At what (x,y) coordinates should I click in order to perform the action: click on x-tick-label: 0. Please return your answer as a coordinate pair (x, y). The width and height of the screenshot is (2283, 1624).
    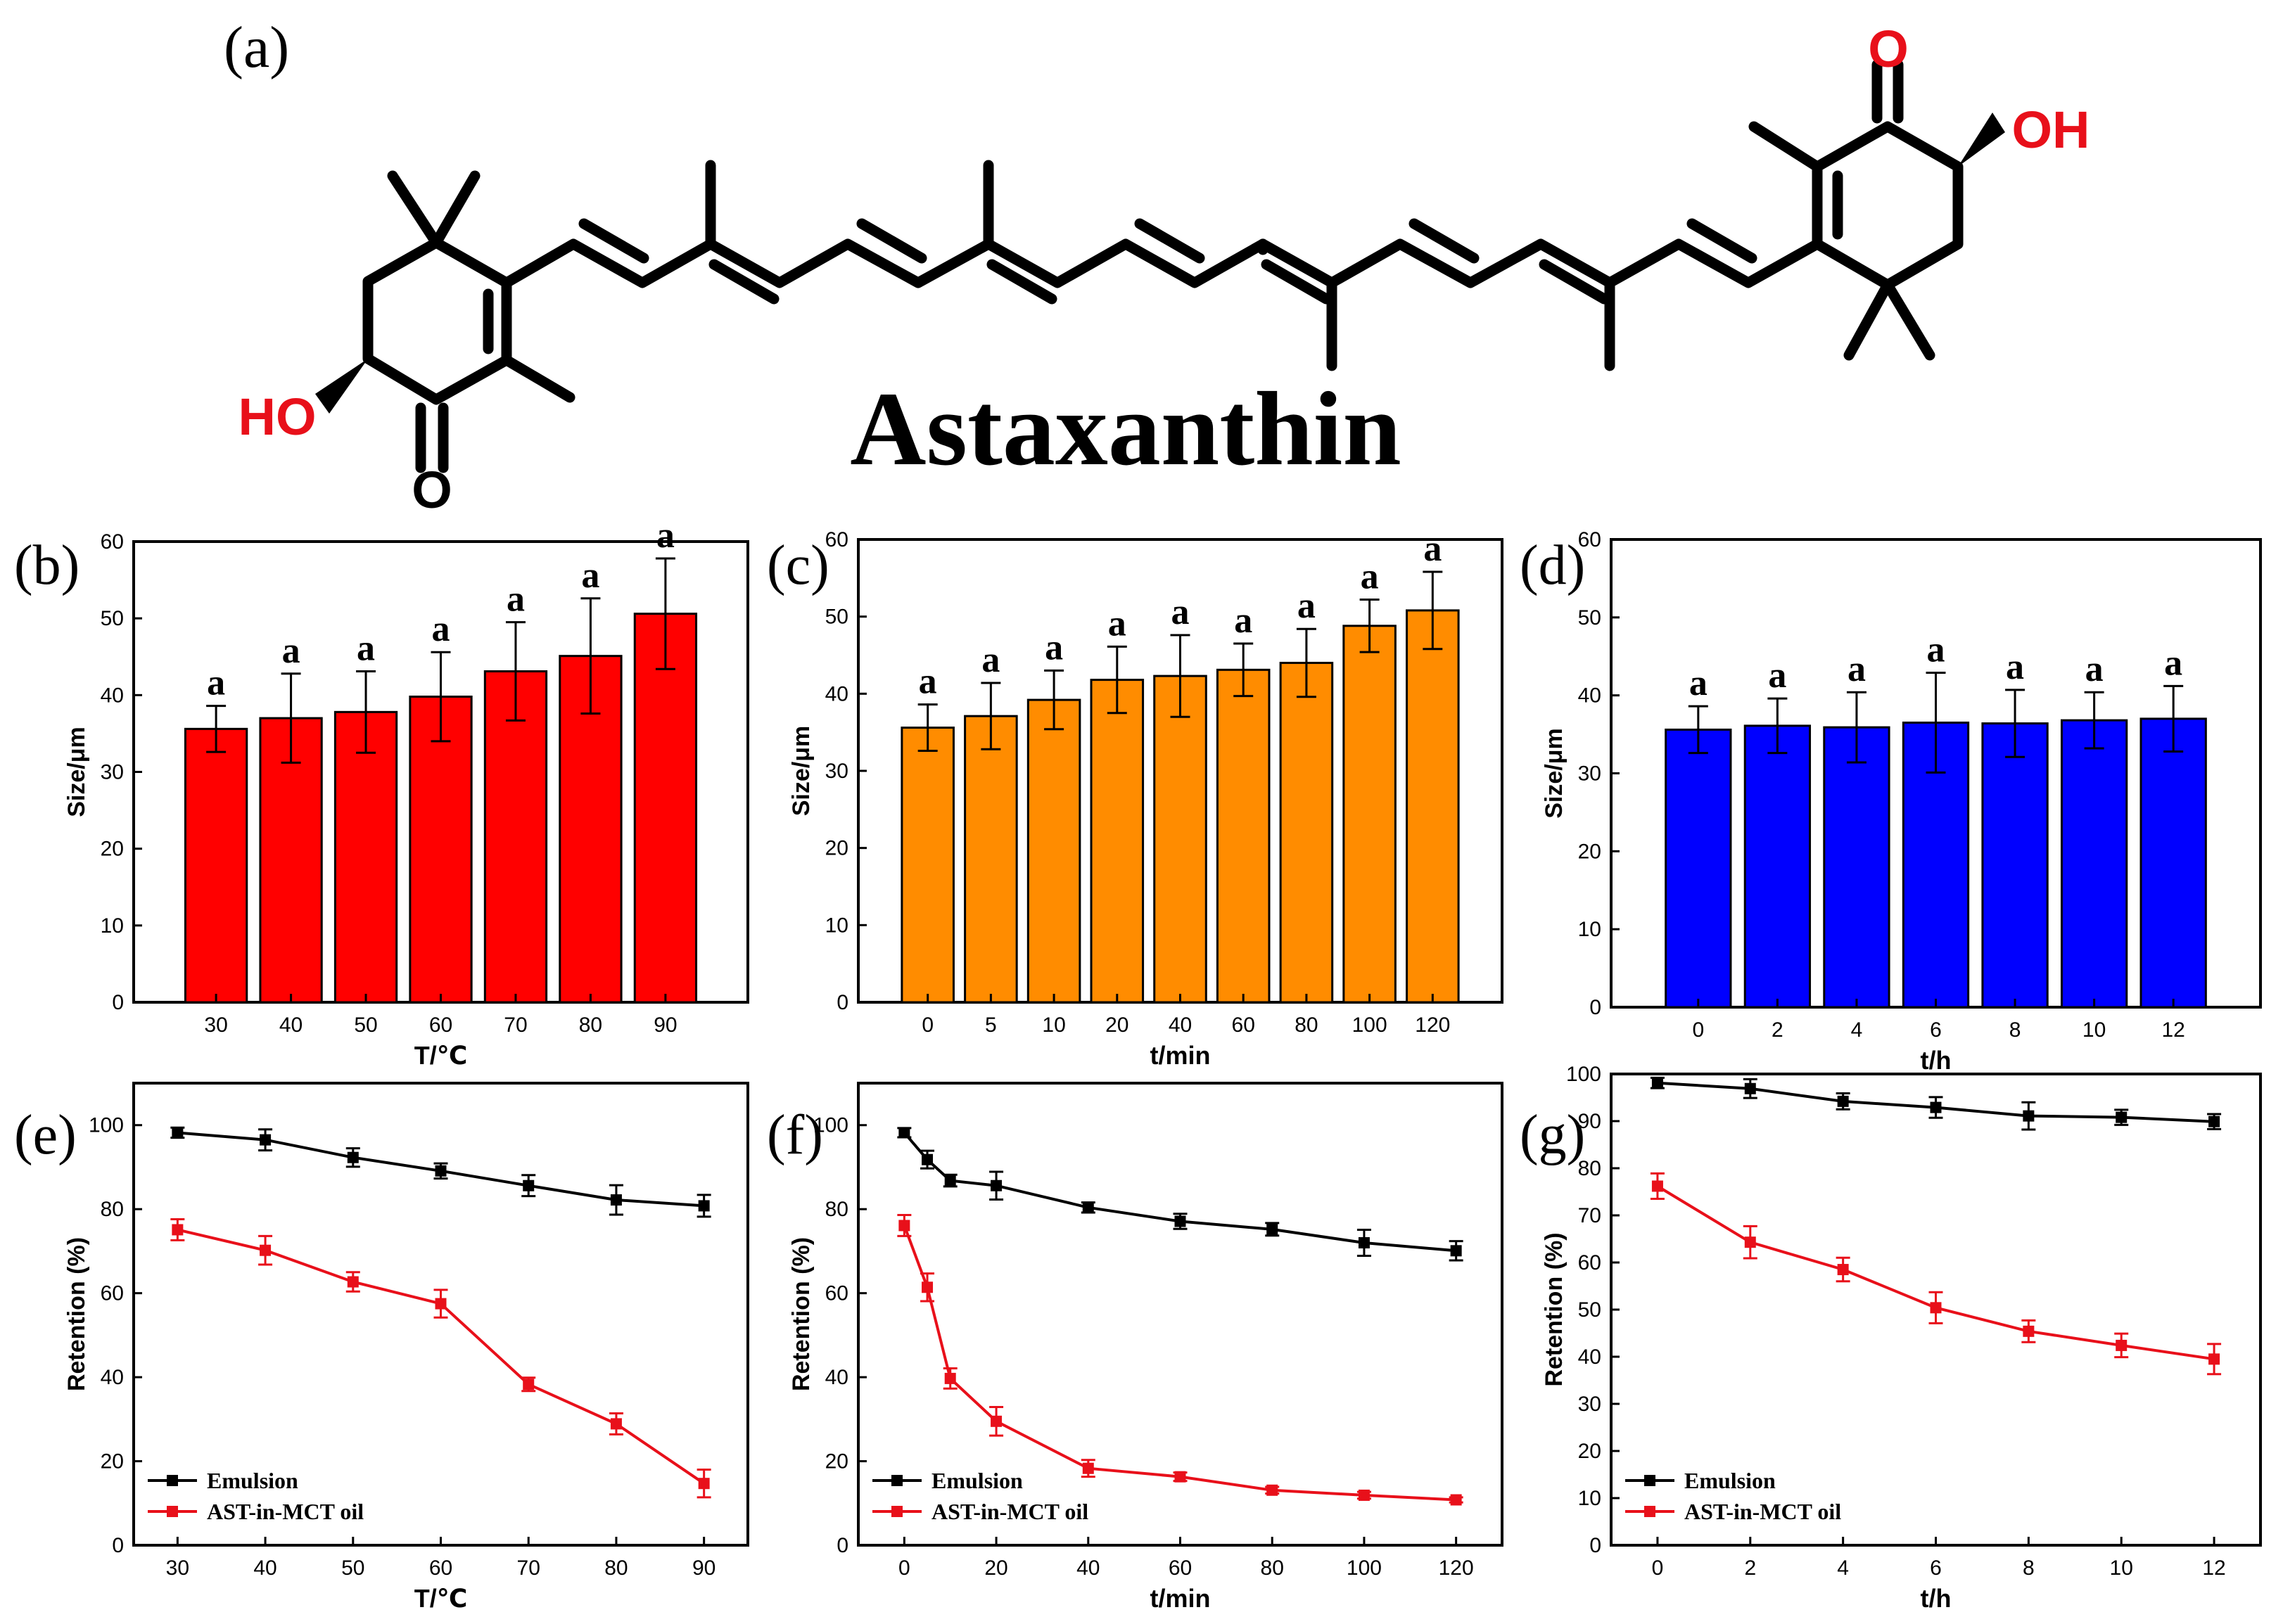
    Looking at the image, I should click on (904, 1568).